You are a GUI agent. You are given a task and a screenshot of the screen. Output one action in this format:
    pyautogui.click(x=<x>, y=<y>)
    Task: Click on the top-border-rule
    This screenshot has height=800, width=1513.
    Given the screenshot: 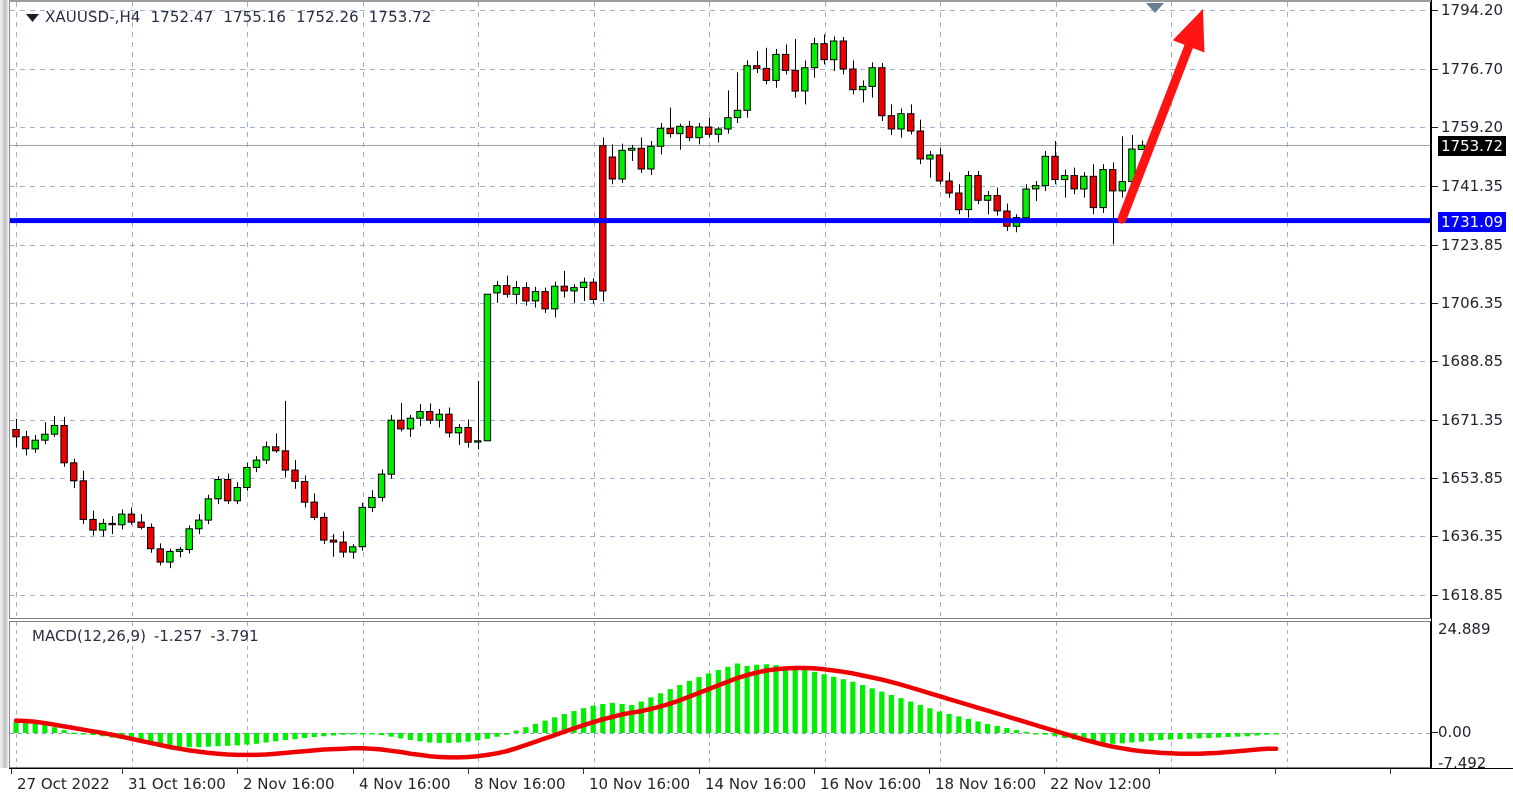 What is the action you would take?
    pyautogui.click(x=761, y=1)
    